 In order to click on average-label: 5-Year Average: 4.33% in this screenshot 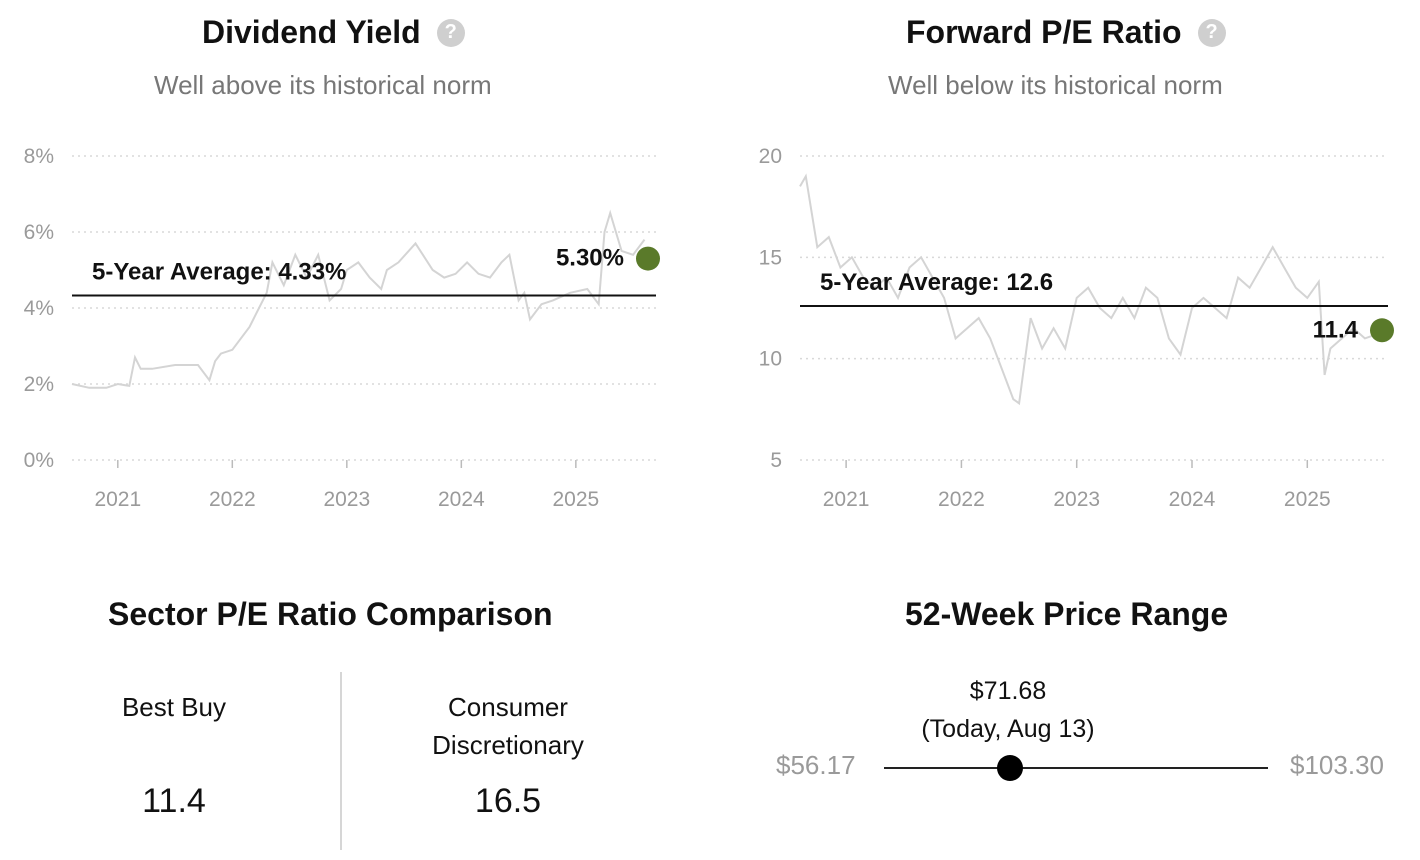, I will do `click(219, 271)`.